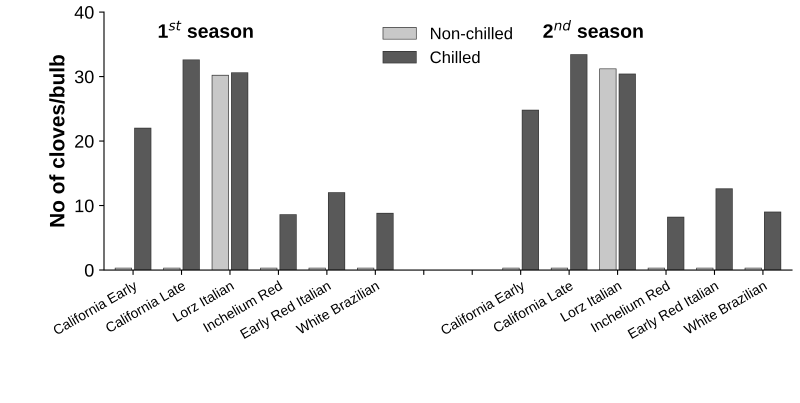  I want to click on y-tick-label: 40, so click(84, 12).